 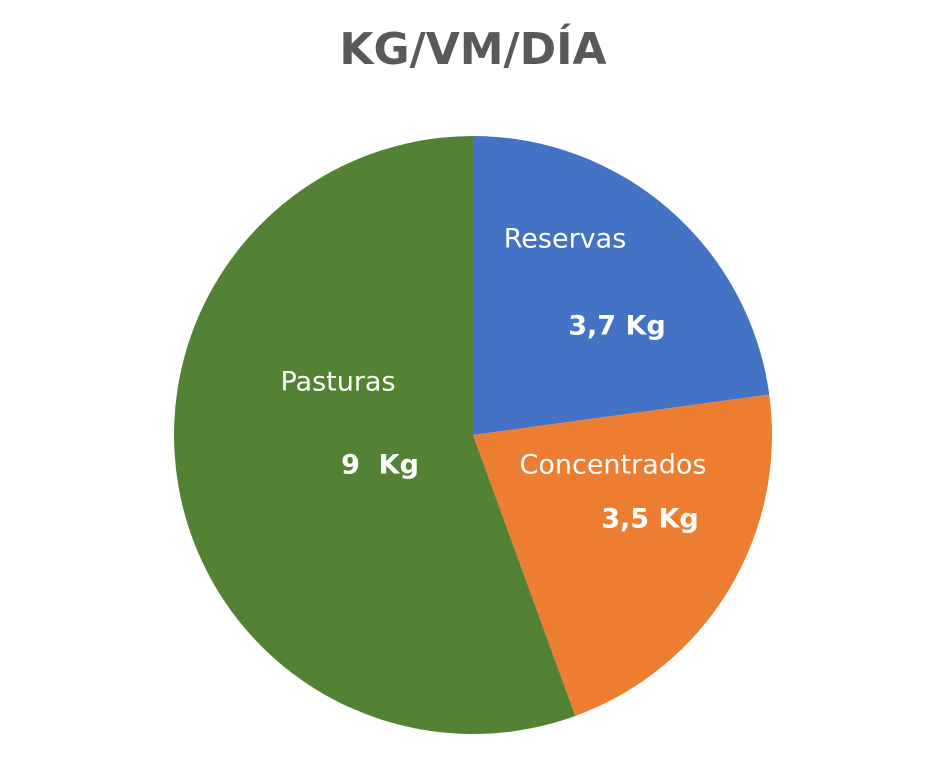 I want to click on value-label: 9 Kg, so click(x=380, y=465).